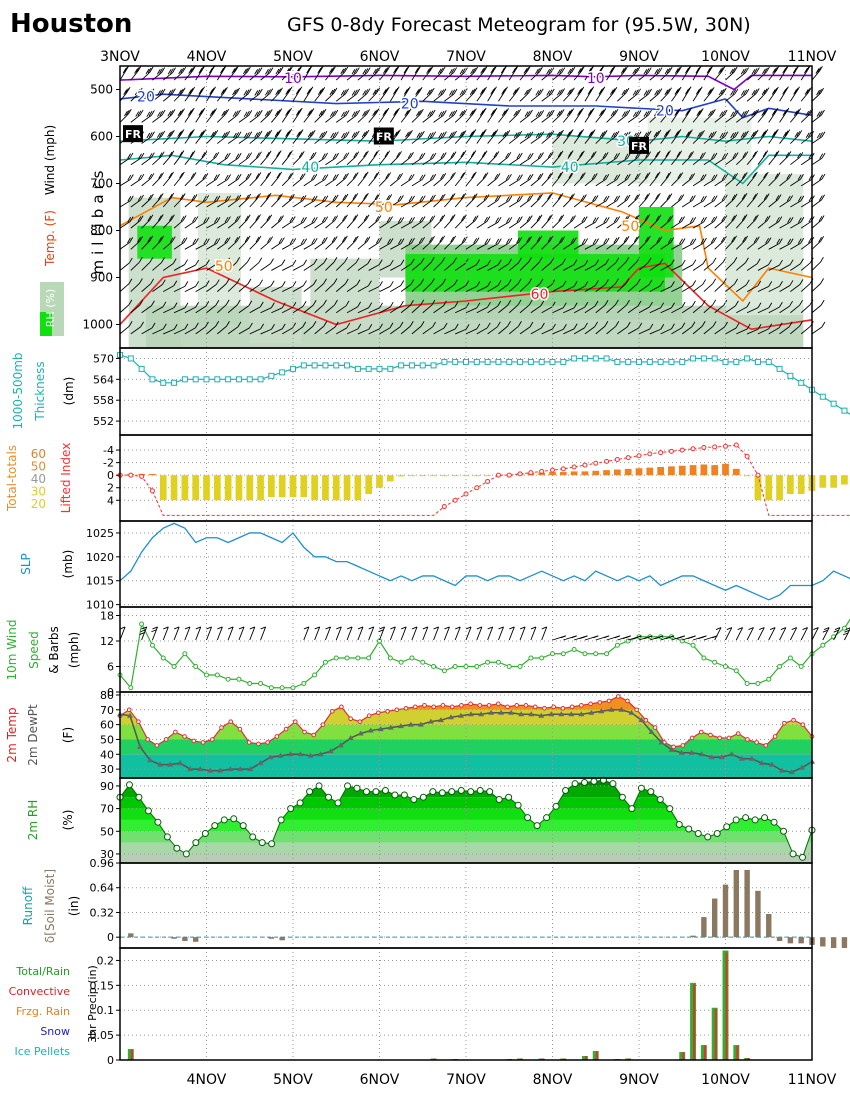  What do you see at coordinates (725, 57) in the screenshot?
I see `date-label-top: 10NOV` at bounding box center [725, 57].